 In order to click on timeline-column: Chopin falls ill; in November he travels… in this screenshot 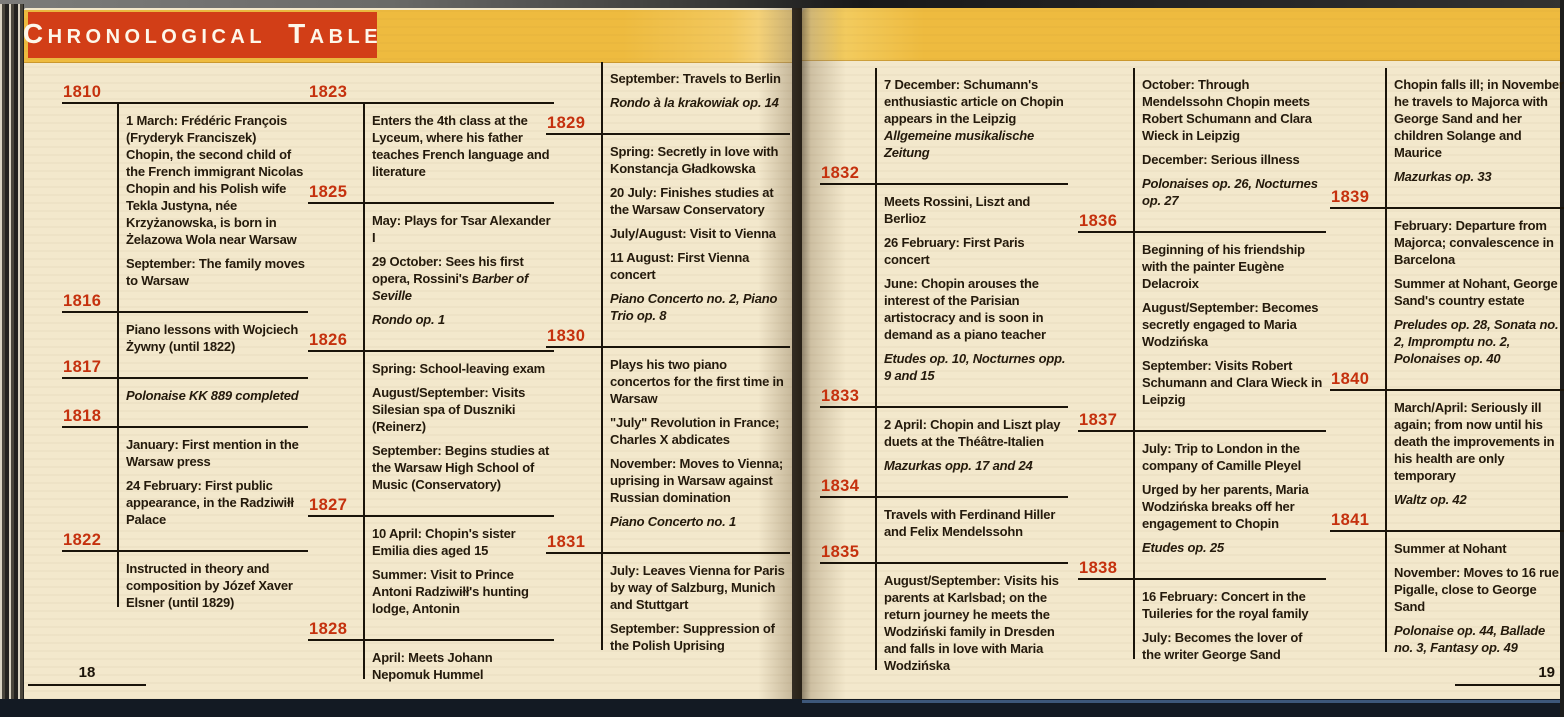, I will do `click(1447, 365)`.